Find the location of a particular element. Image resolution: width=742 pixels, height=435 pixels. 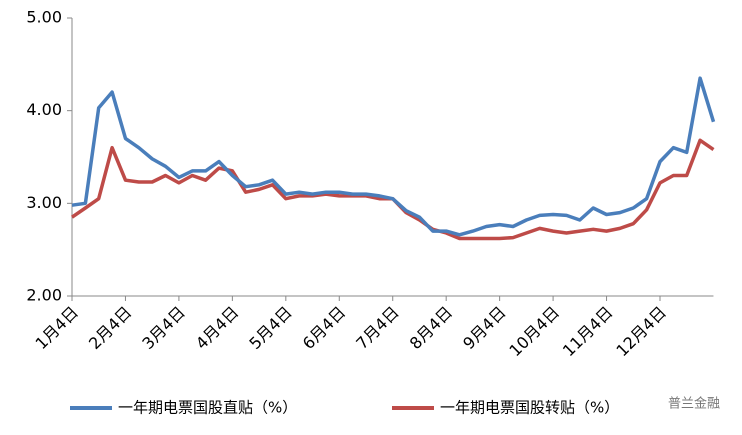

y-tick-label: 4.00 is located at coordinates (44, 109).